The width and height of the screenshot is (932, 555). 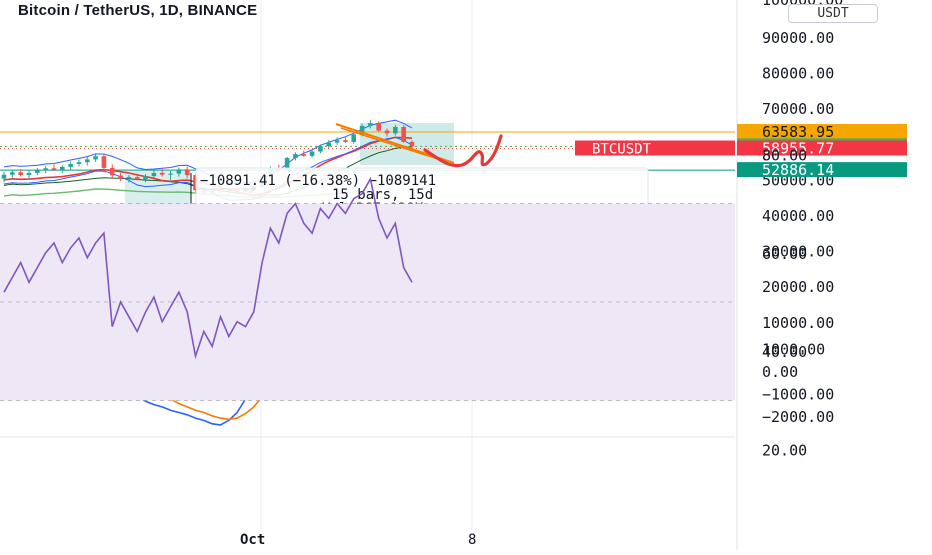 What do you see at coordinates (798, 216) in the screenshot?
I see `price-axis-tick-label: 40000.00` at bounding box center [798, 216].